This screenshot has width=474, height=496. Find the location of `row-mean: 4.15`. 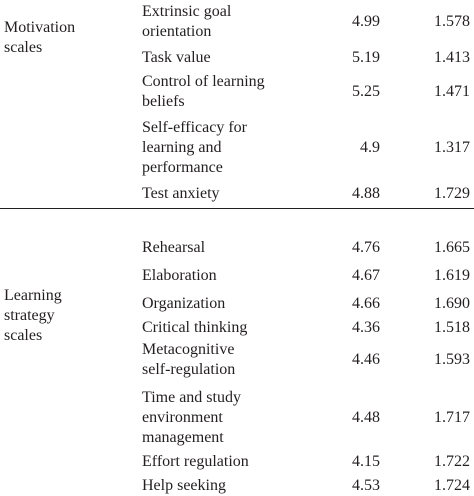

row-mean: 4.15 is located at coordinates (366, 461).